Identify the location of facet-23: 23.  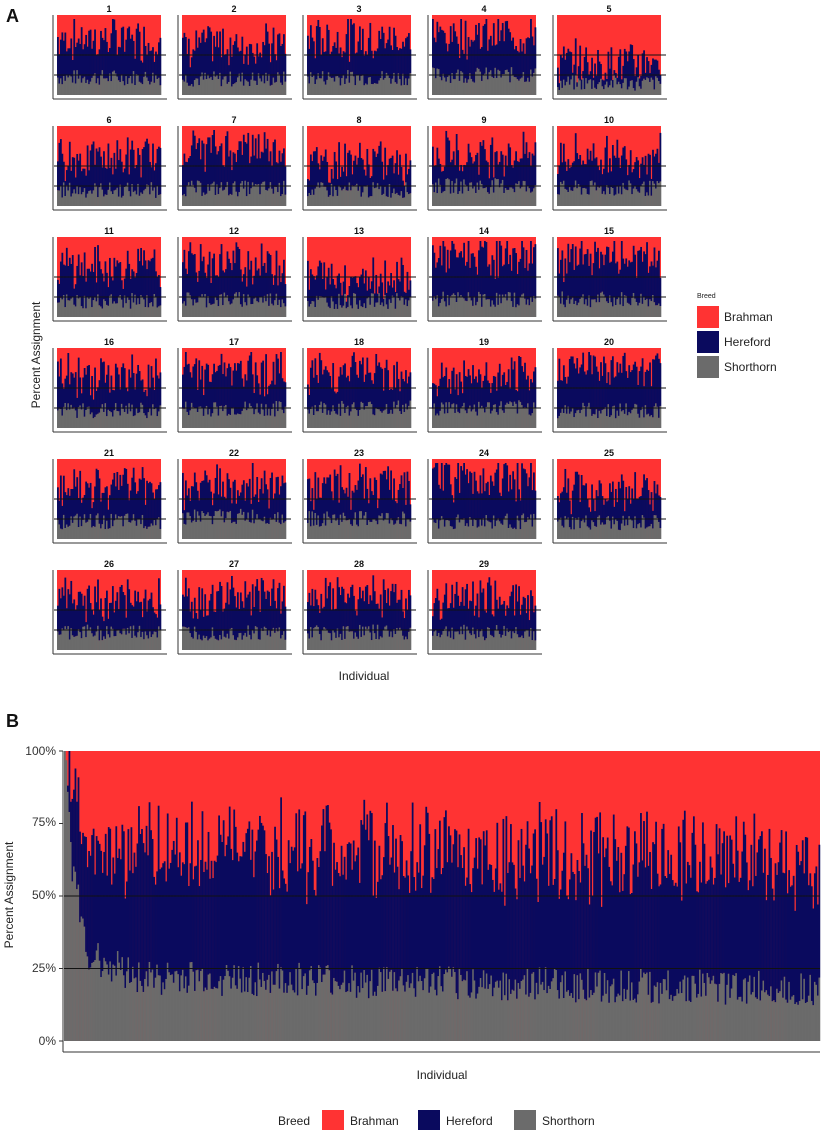
(360, 495).